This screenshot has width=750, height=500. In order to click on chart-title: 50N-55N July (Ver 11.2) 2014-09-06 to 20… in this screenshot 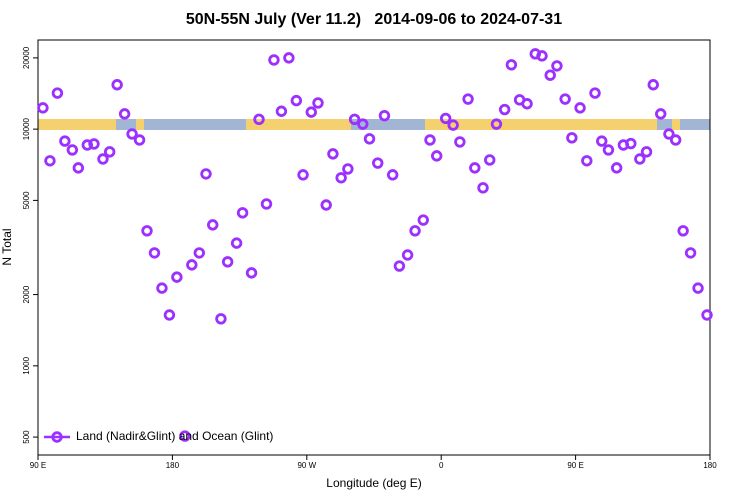, I will do `click(374, 19)`.